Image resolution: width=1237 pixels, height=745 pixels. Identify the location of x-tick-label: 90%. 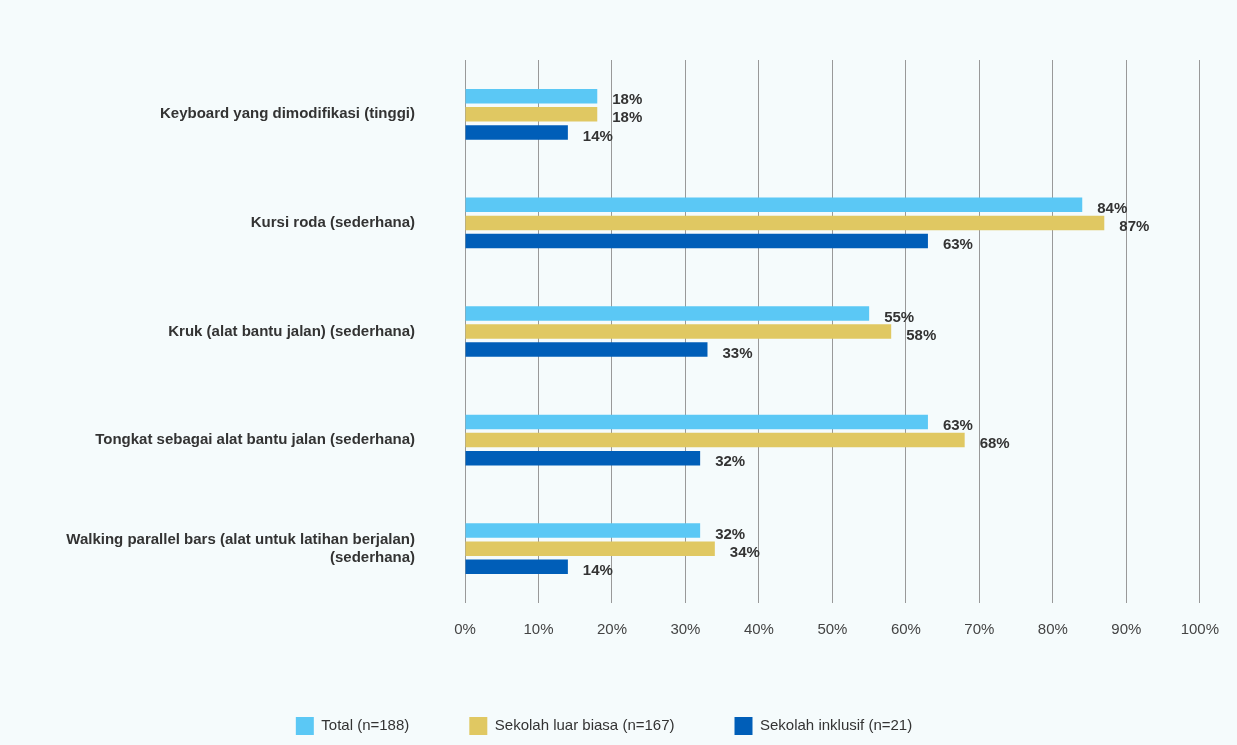
(1126, 629).